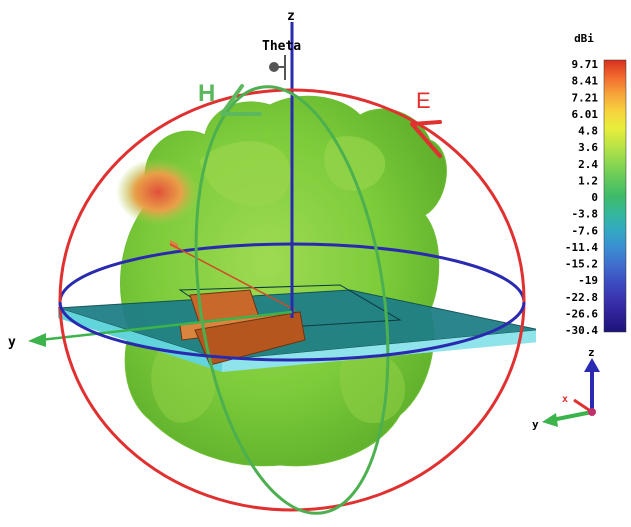 The width and height of the screenshot is (631, 527). I want to click on h-arrow-icon, so click(241, 100).